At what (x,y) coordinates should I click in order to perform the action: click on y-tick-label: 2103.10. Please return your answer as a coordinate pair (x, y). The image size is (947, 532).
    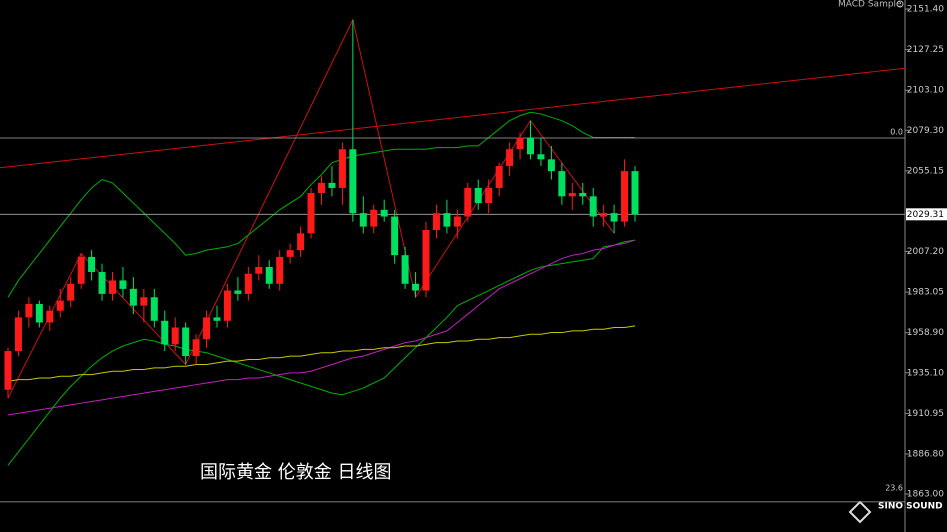
    Looking at the image, I should click on (925, 91).